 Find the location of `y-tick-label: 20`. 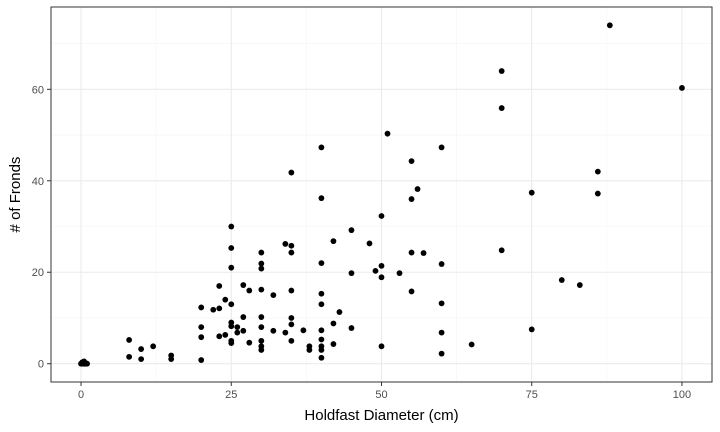

y-tick-label: 20 is located at coordinates (38, 273).